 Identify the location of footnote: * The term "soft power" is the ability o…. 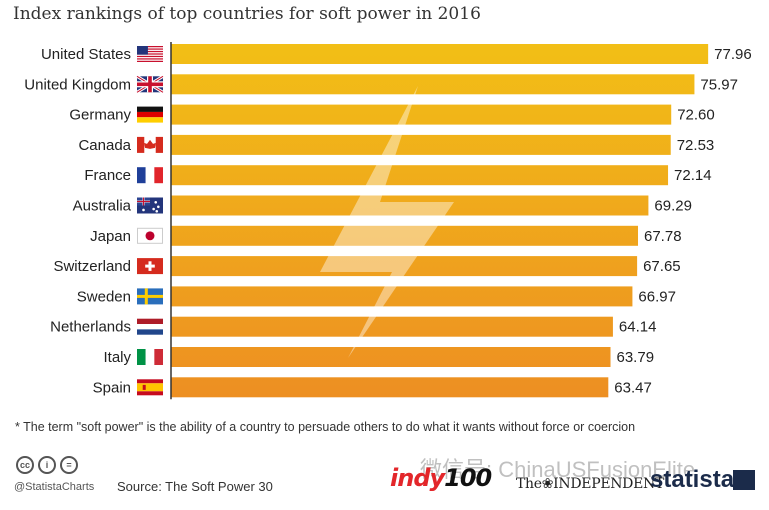
(325, 427).